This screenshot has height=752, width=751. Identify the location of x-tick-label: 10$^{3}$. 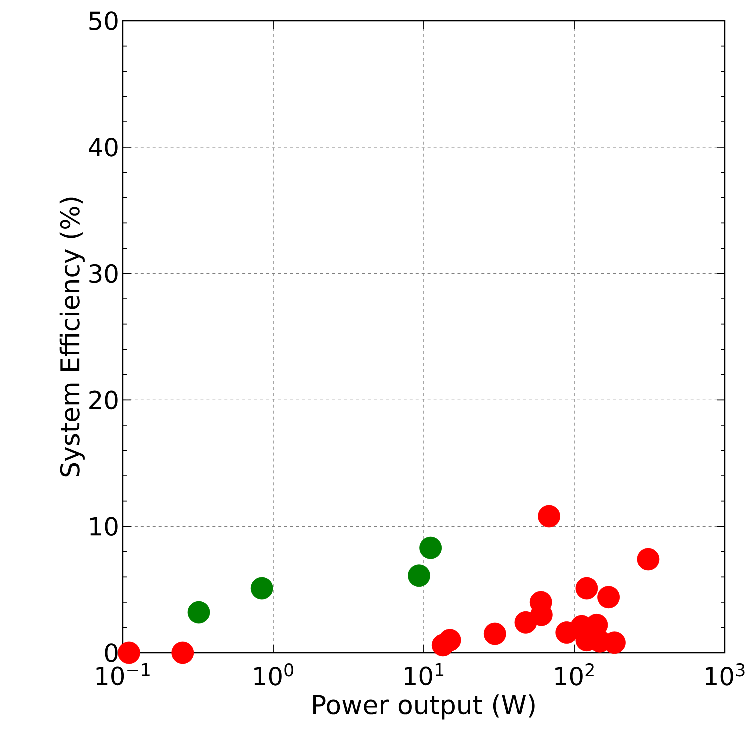
(725, 675).